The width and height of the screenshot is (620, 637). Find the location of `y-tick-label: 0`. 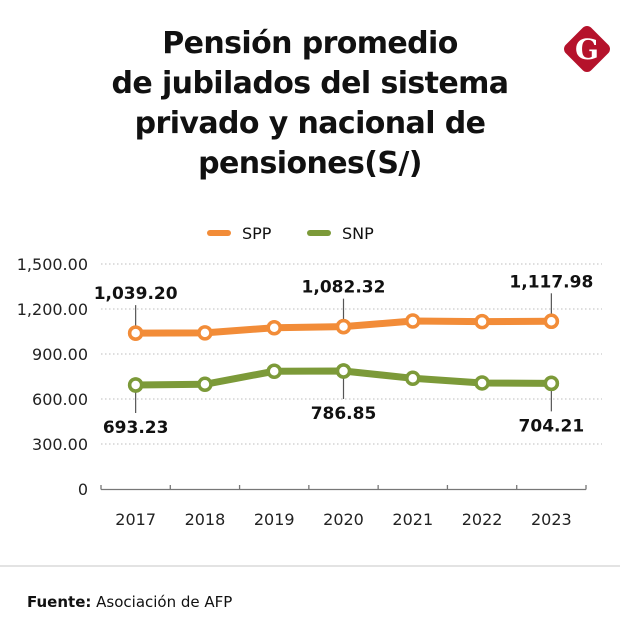

y-tick-label: 0 is located at coordinates (83, 489).